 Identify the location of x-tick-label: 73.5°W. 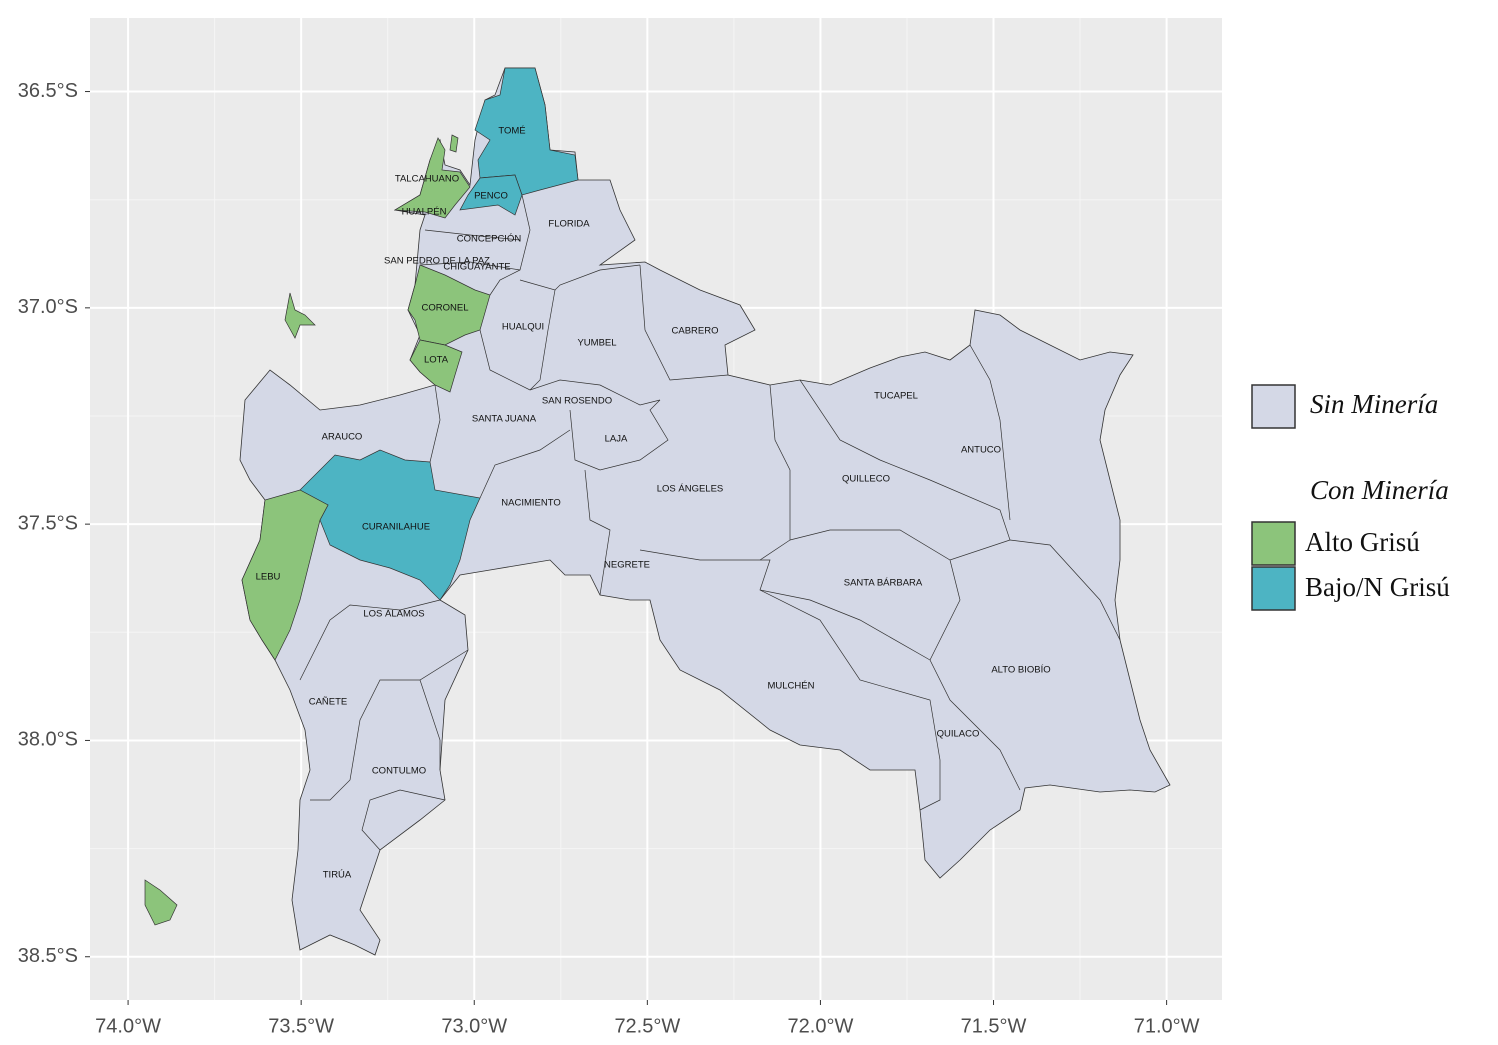
(301, 1026).